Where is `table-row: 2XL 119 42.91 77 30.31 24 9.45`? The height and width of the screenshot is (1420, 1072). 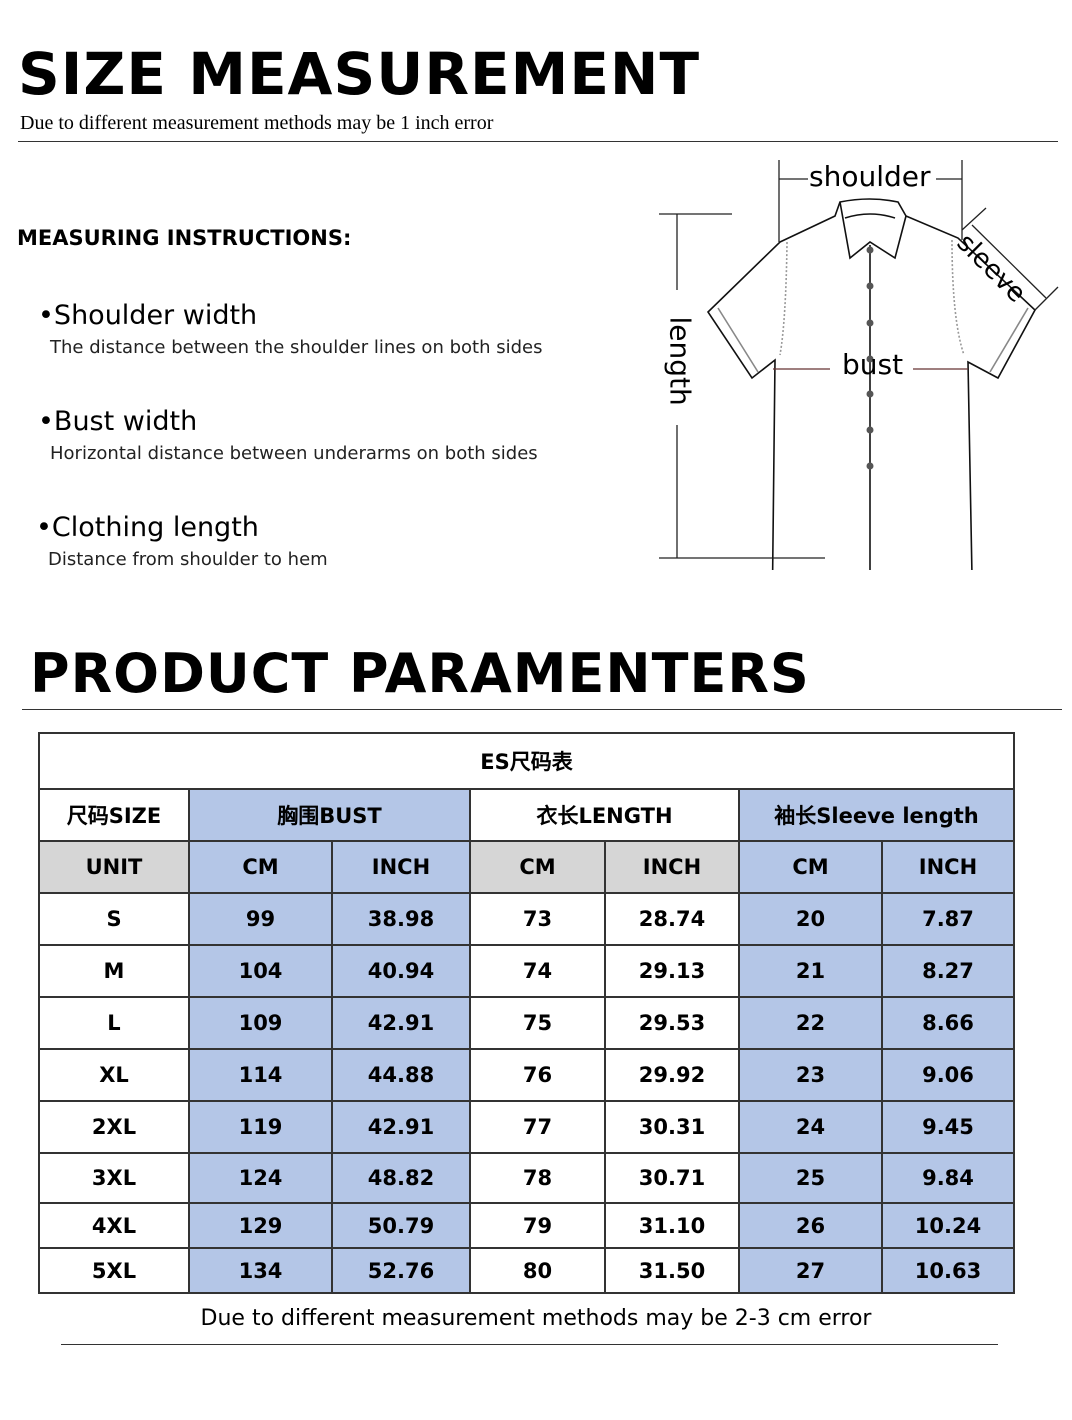
table-row: 2XL 119 42.91 77 30.31 24 9.45 is located at coordinates (526, 1127).